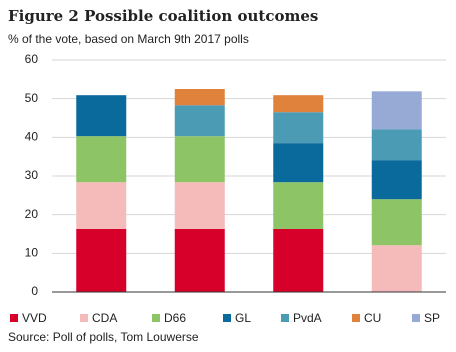 Image resolution: width=456 pixels, height=352 pixels. What do you see at coordinates (432, 318) in the screenshot?
I see `legend-label: SP` at bounding box center [432, 318].